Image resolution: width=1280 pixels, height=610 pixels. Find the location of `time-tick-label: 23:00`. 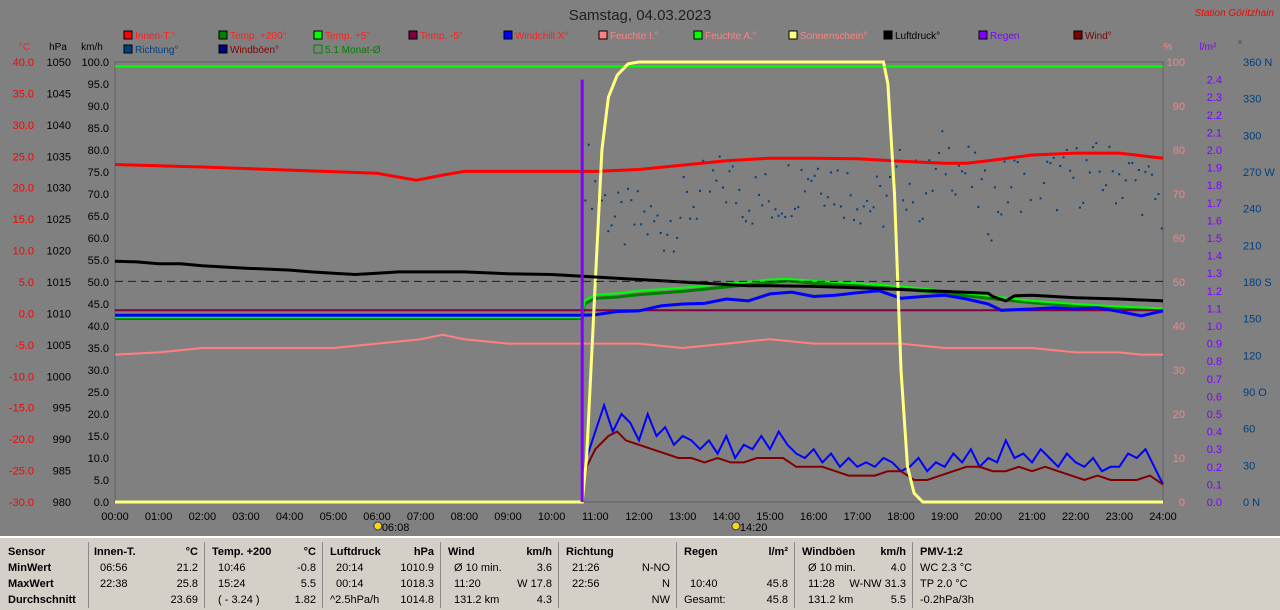

time-tick-label: 23:00 is located at coordinates (1120, 517).